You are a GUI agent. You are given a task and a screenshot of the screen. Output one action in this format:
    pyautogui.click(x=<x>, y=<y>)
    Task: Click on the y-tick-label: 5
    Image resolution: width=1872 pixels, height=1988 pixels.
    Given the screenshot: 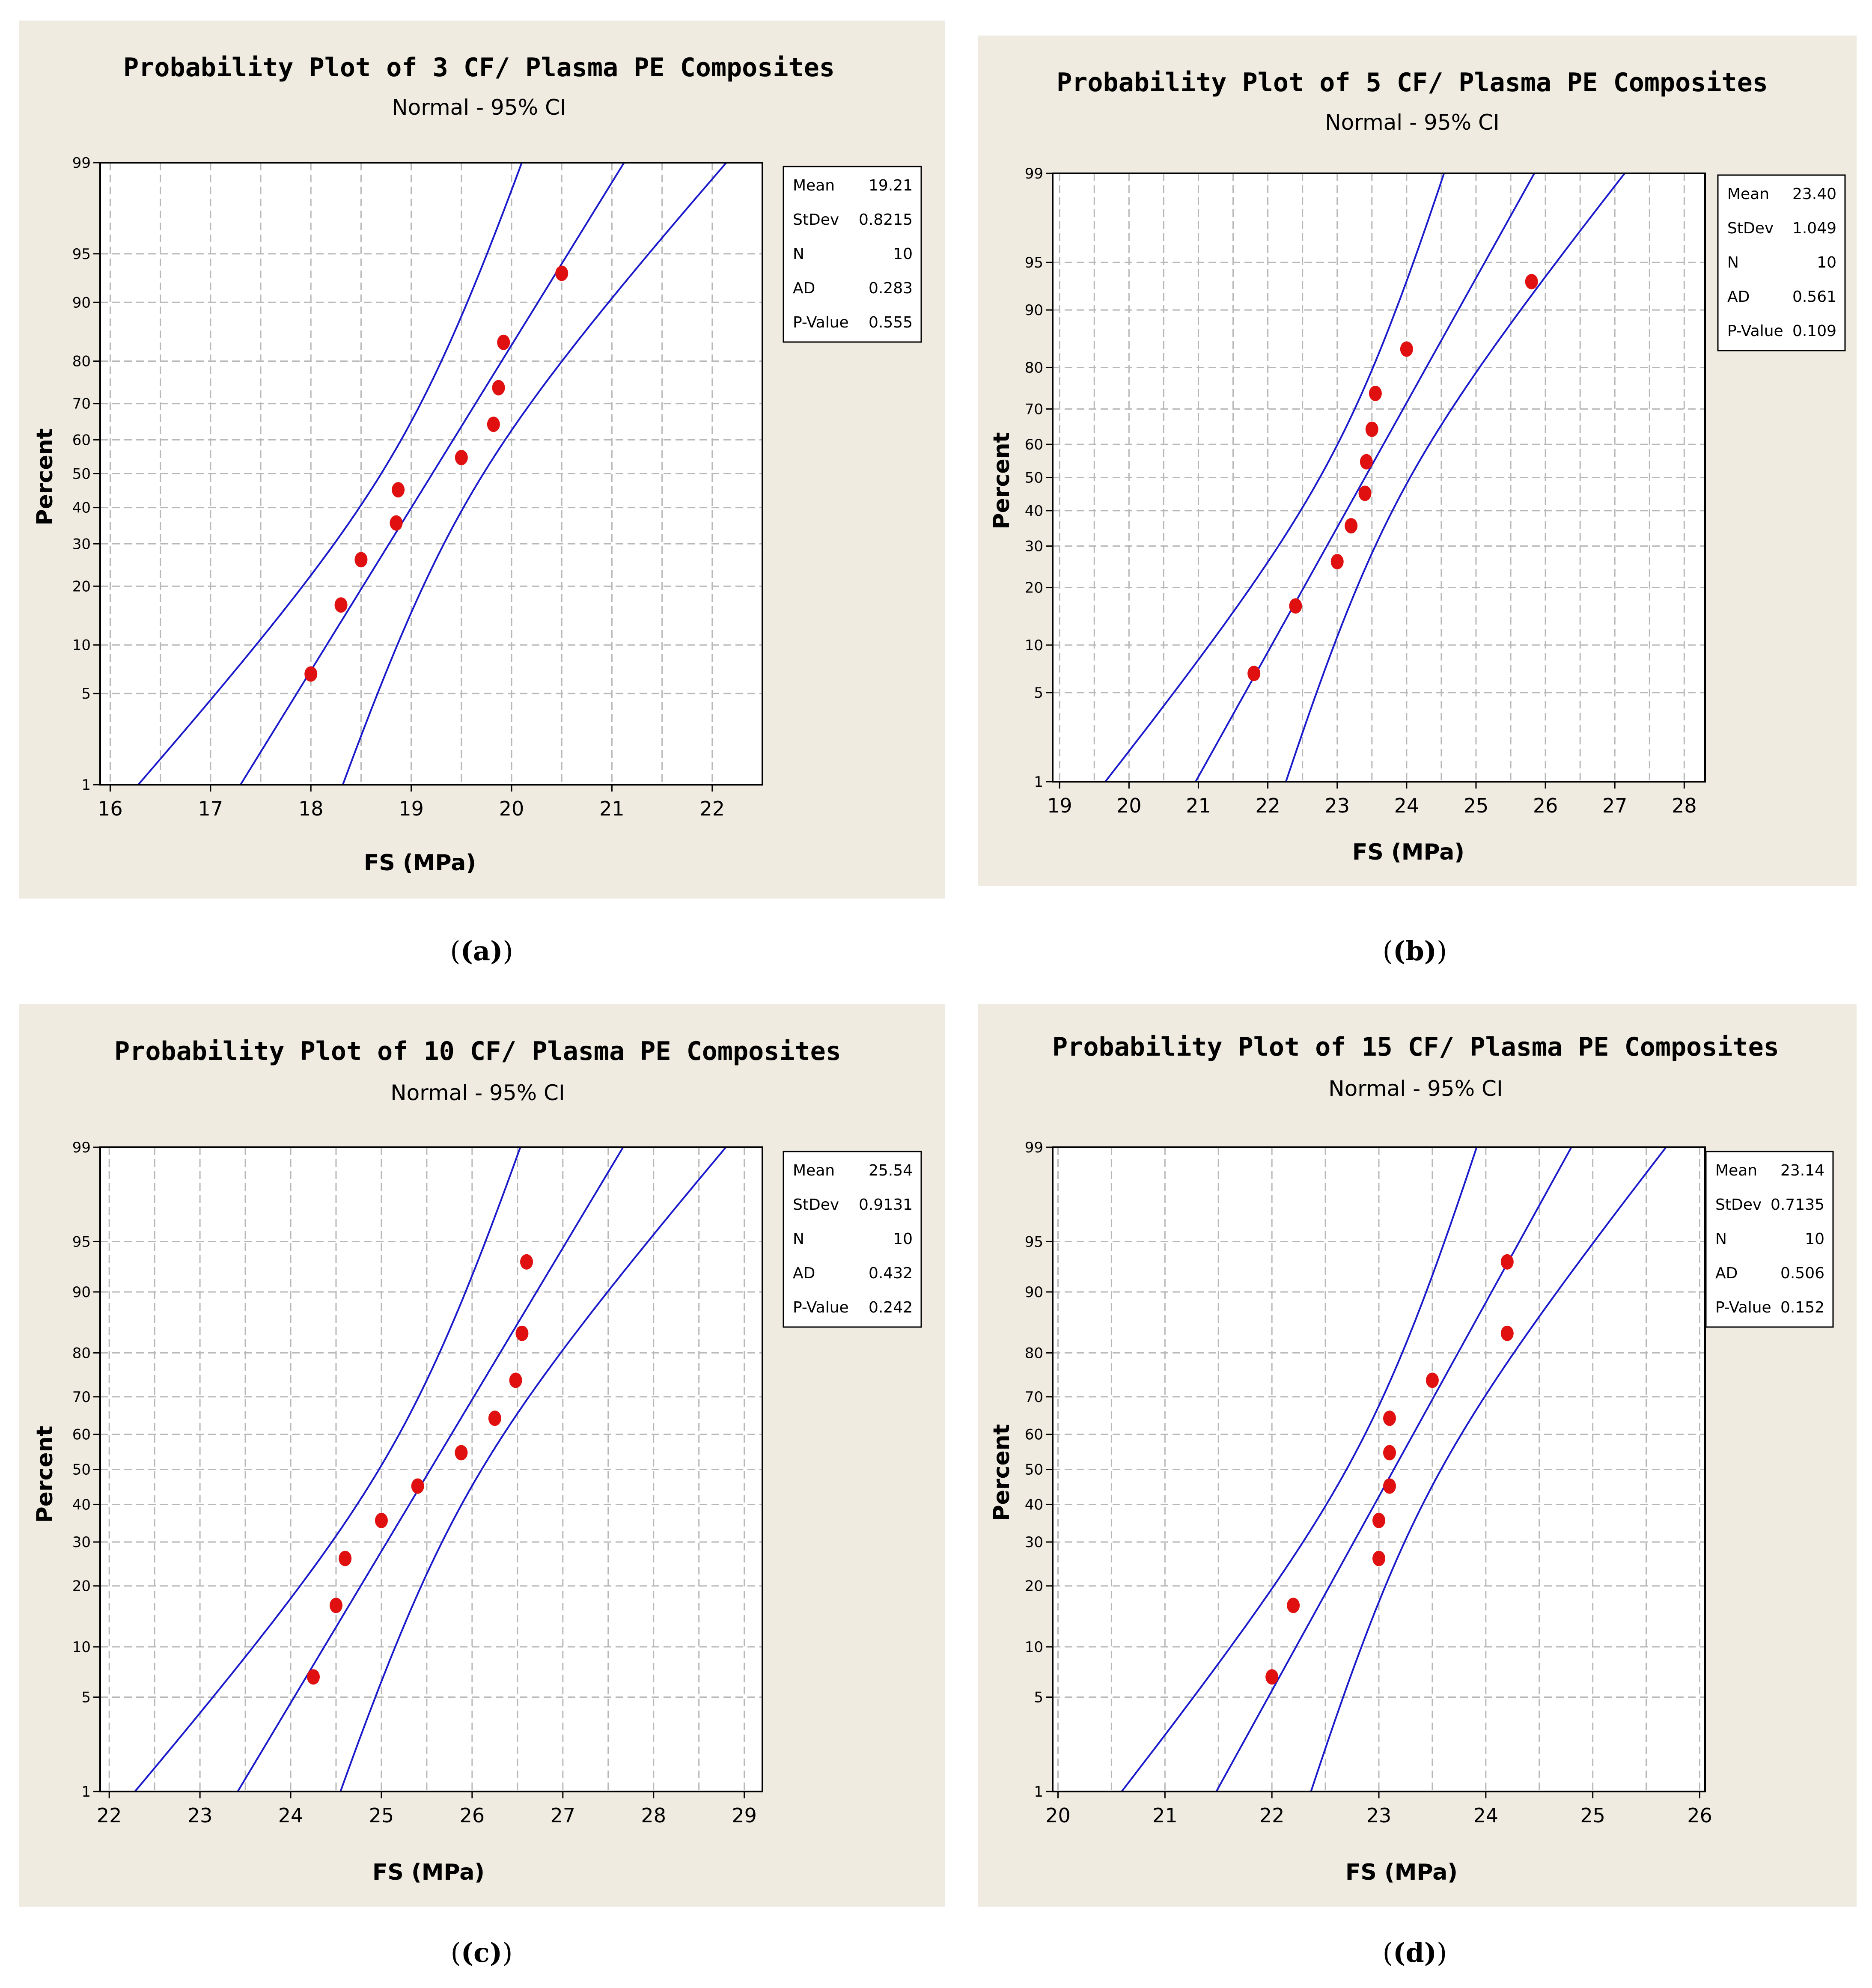 What is the action you would take?
    pyautogui.click(x=1038, y=693)
    